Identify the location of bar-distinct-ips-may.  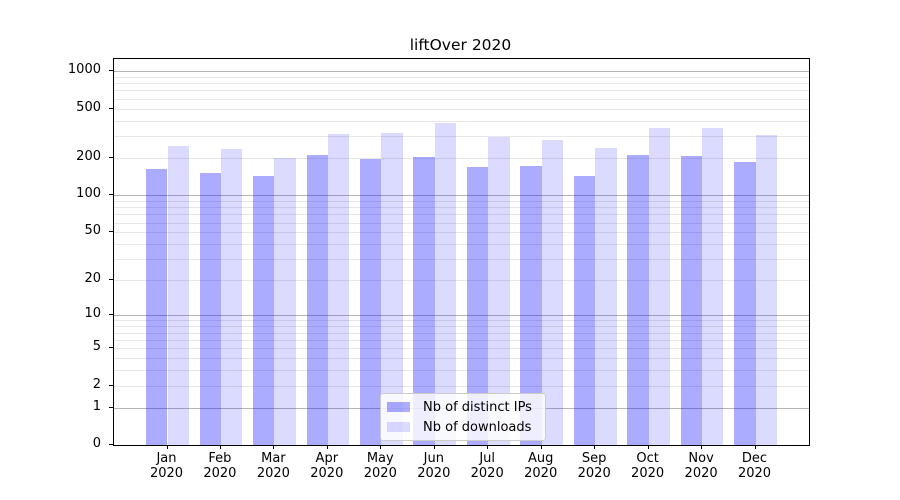
(370, 302).